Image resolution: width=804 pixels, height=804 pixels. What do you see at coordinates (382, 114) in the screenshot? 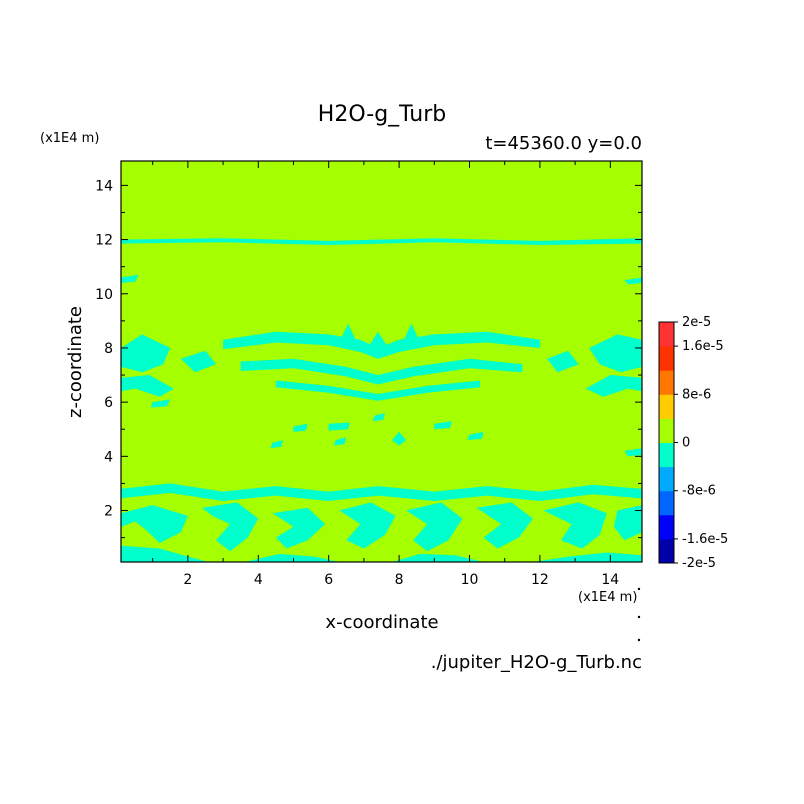
I see `chart-title: H2O-g_Turb` at bounding box center [382, 114].